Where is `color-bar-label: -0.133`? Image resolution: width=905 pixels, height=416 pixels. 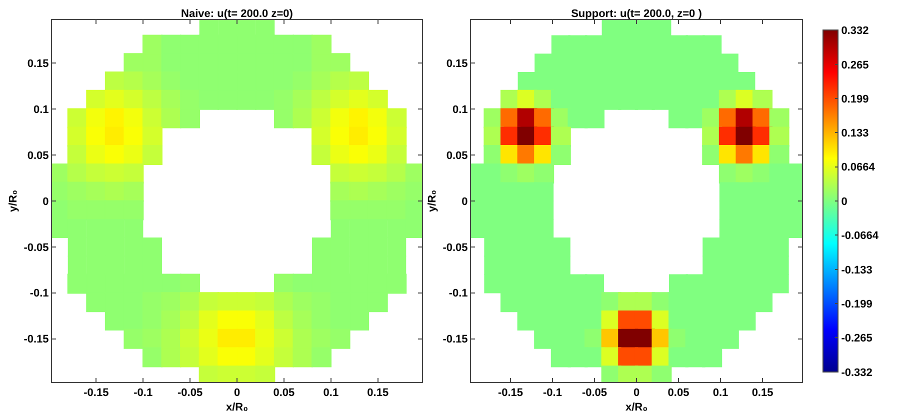
color-bar-label: -0.133 is located at coordinates (856, 270).